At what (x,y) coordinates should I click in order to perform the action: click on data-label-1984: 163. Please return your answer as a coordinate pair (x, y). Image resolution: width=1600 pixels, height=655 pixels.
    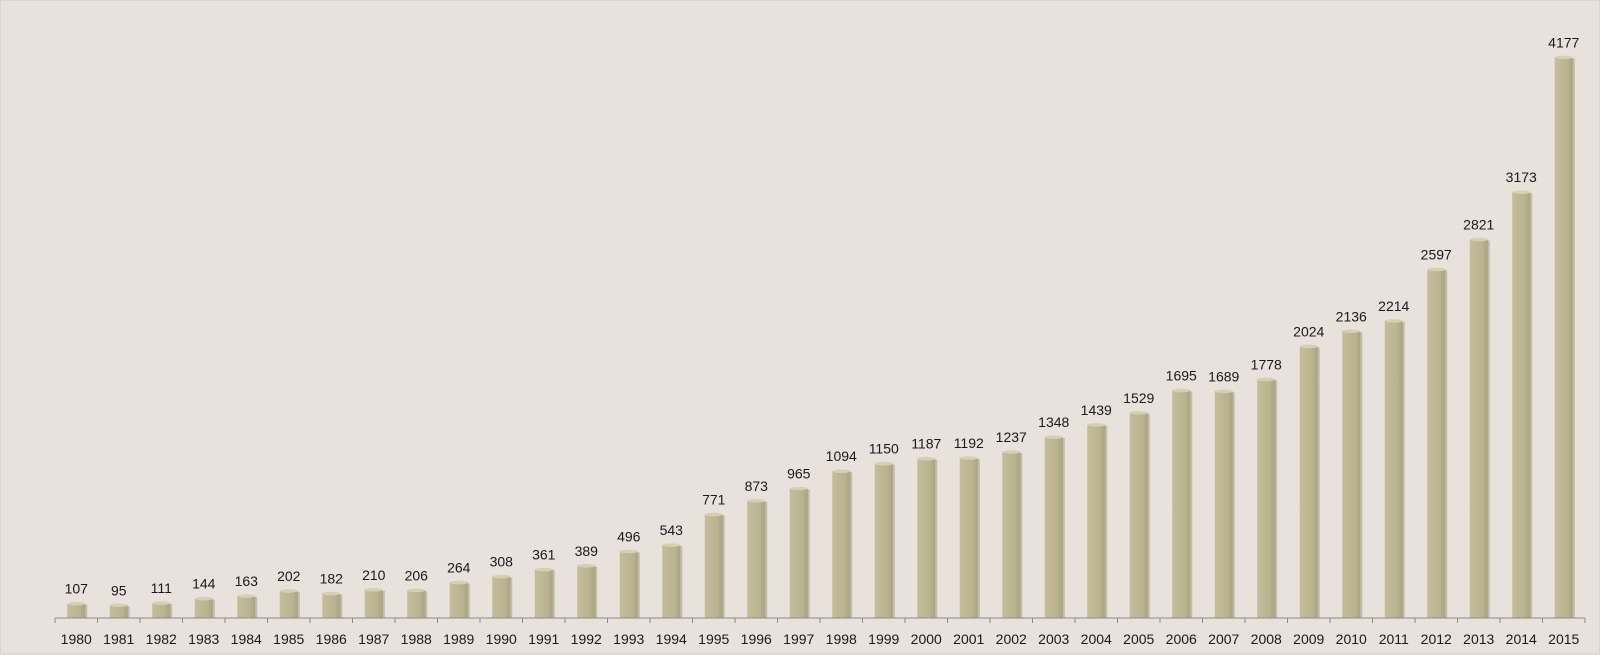
    Looking at the image, I should click on (247, 581).